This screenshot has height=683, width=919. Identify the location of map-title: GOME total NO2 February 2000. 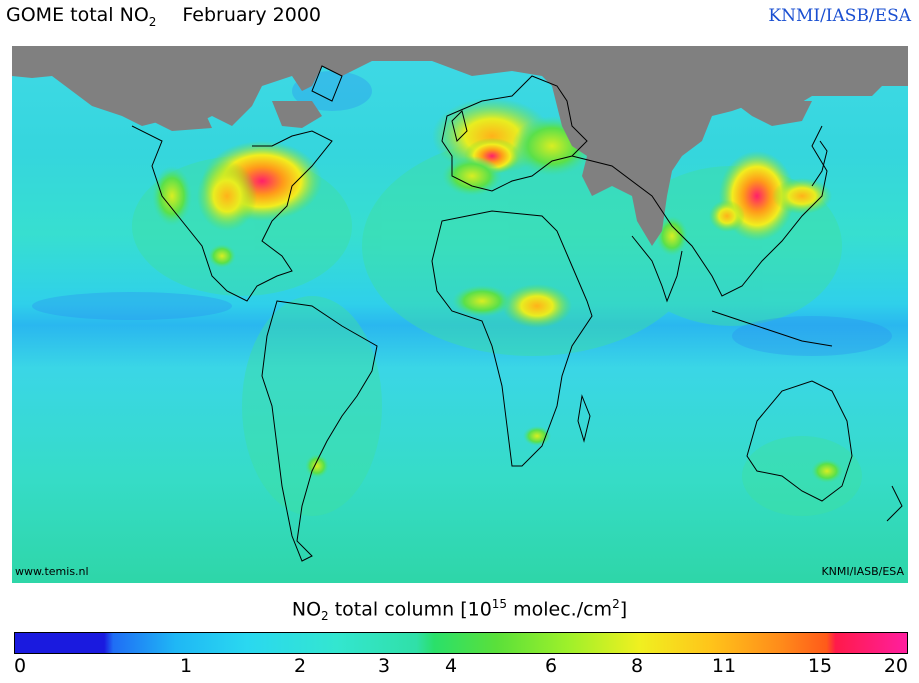
(164, 16).